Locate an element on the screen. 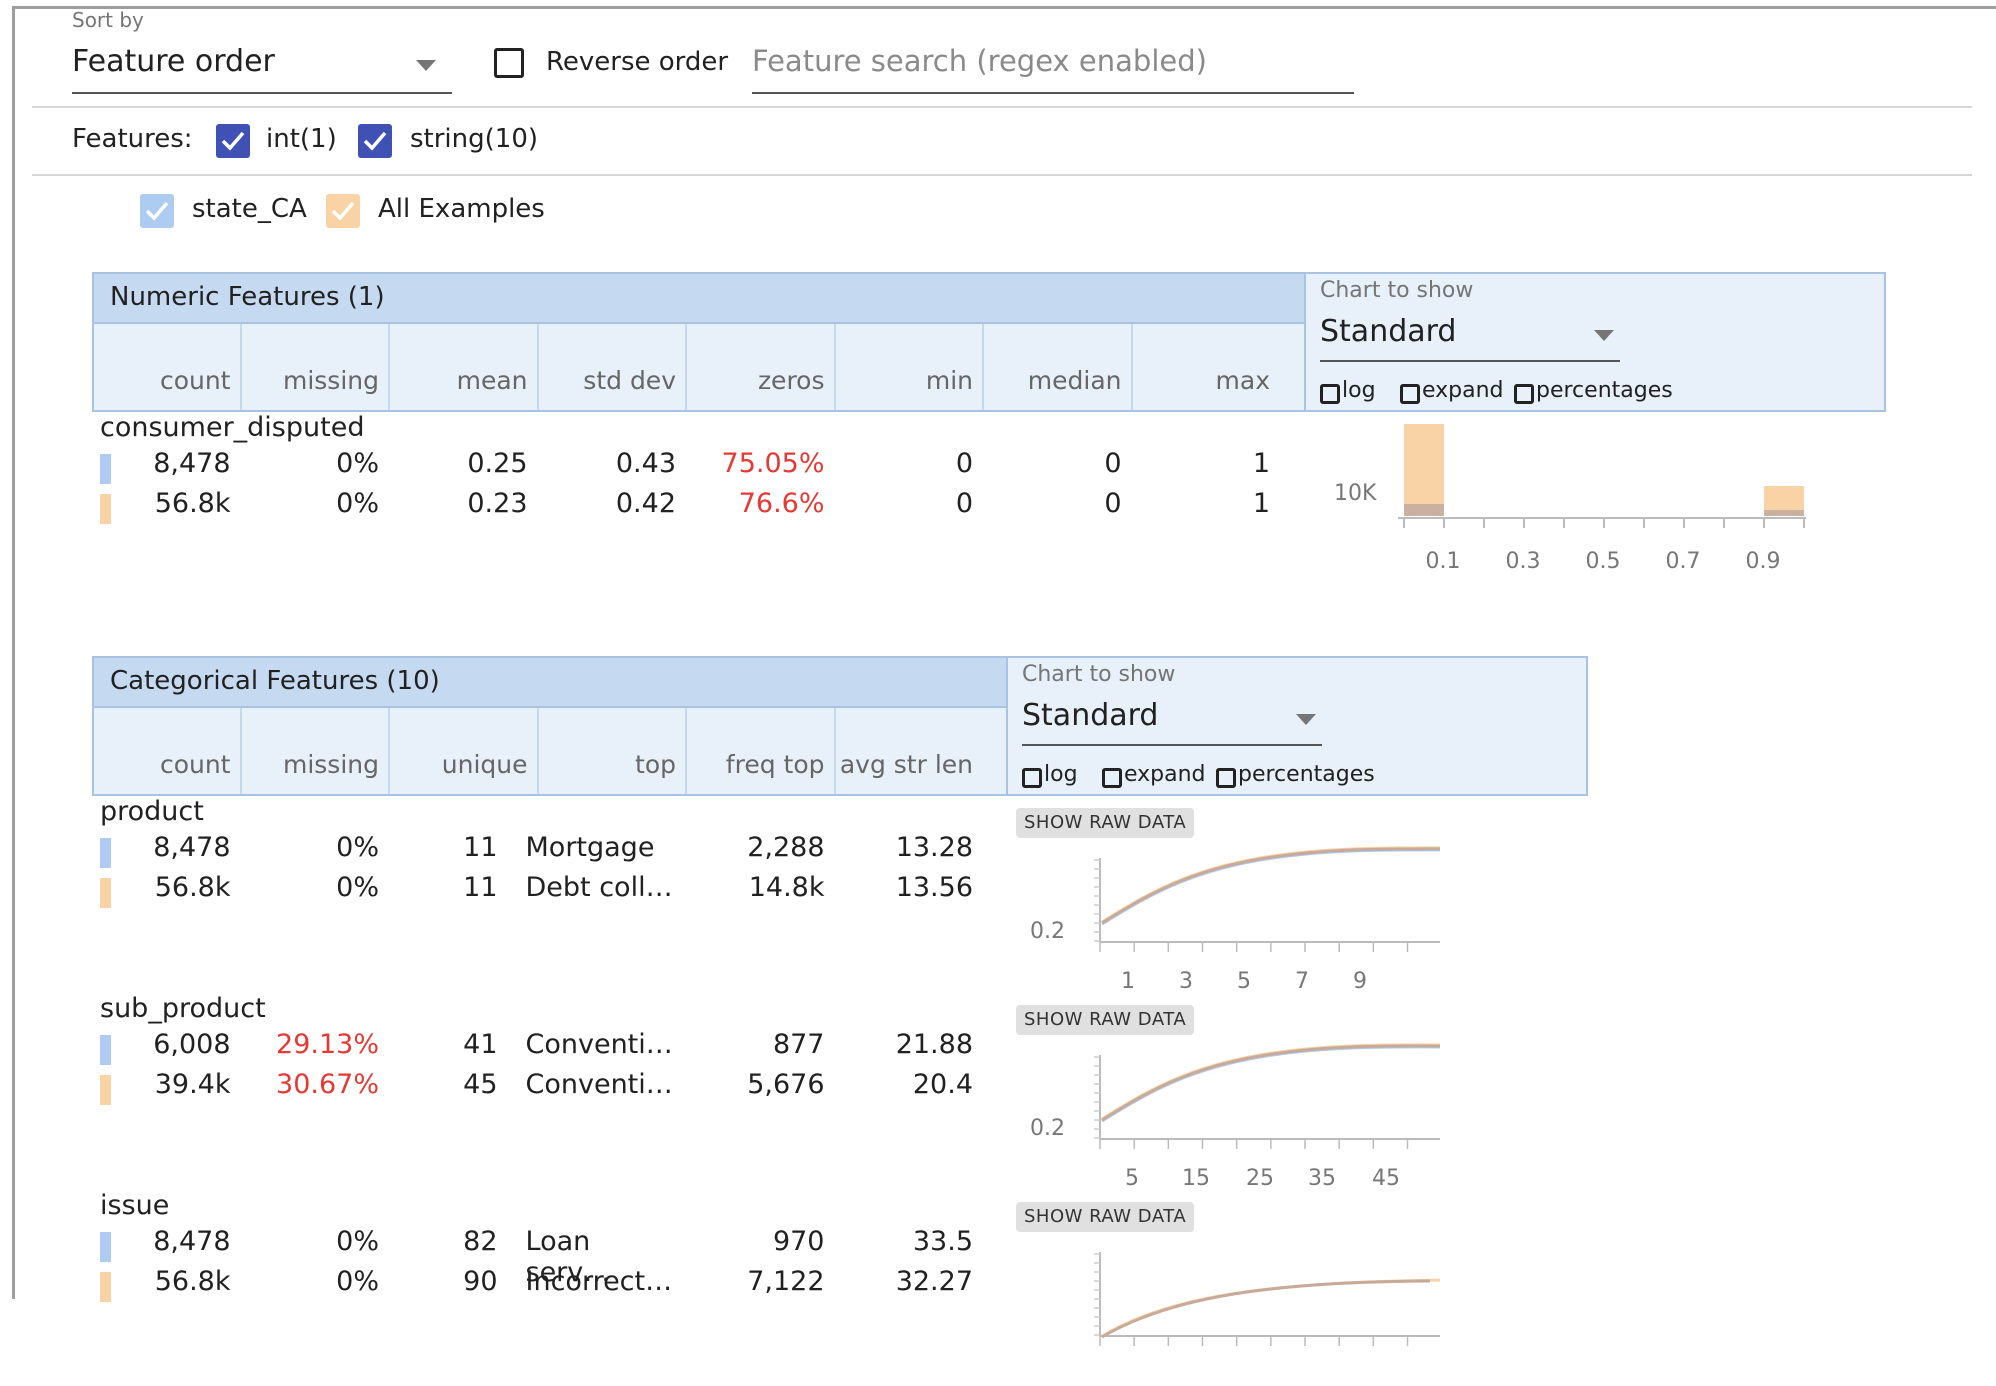  string-type-checkbox is located at coordinates (375, 141).